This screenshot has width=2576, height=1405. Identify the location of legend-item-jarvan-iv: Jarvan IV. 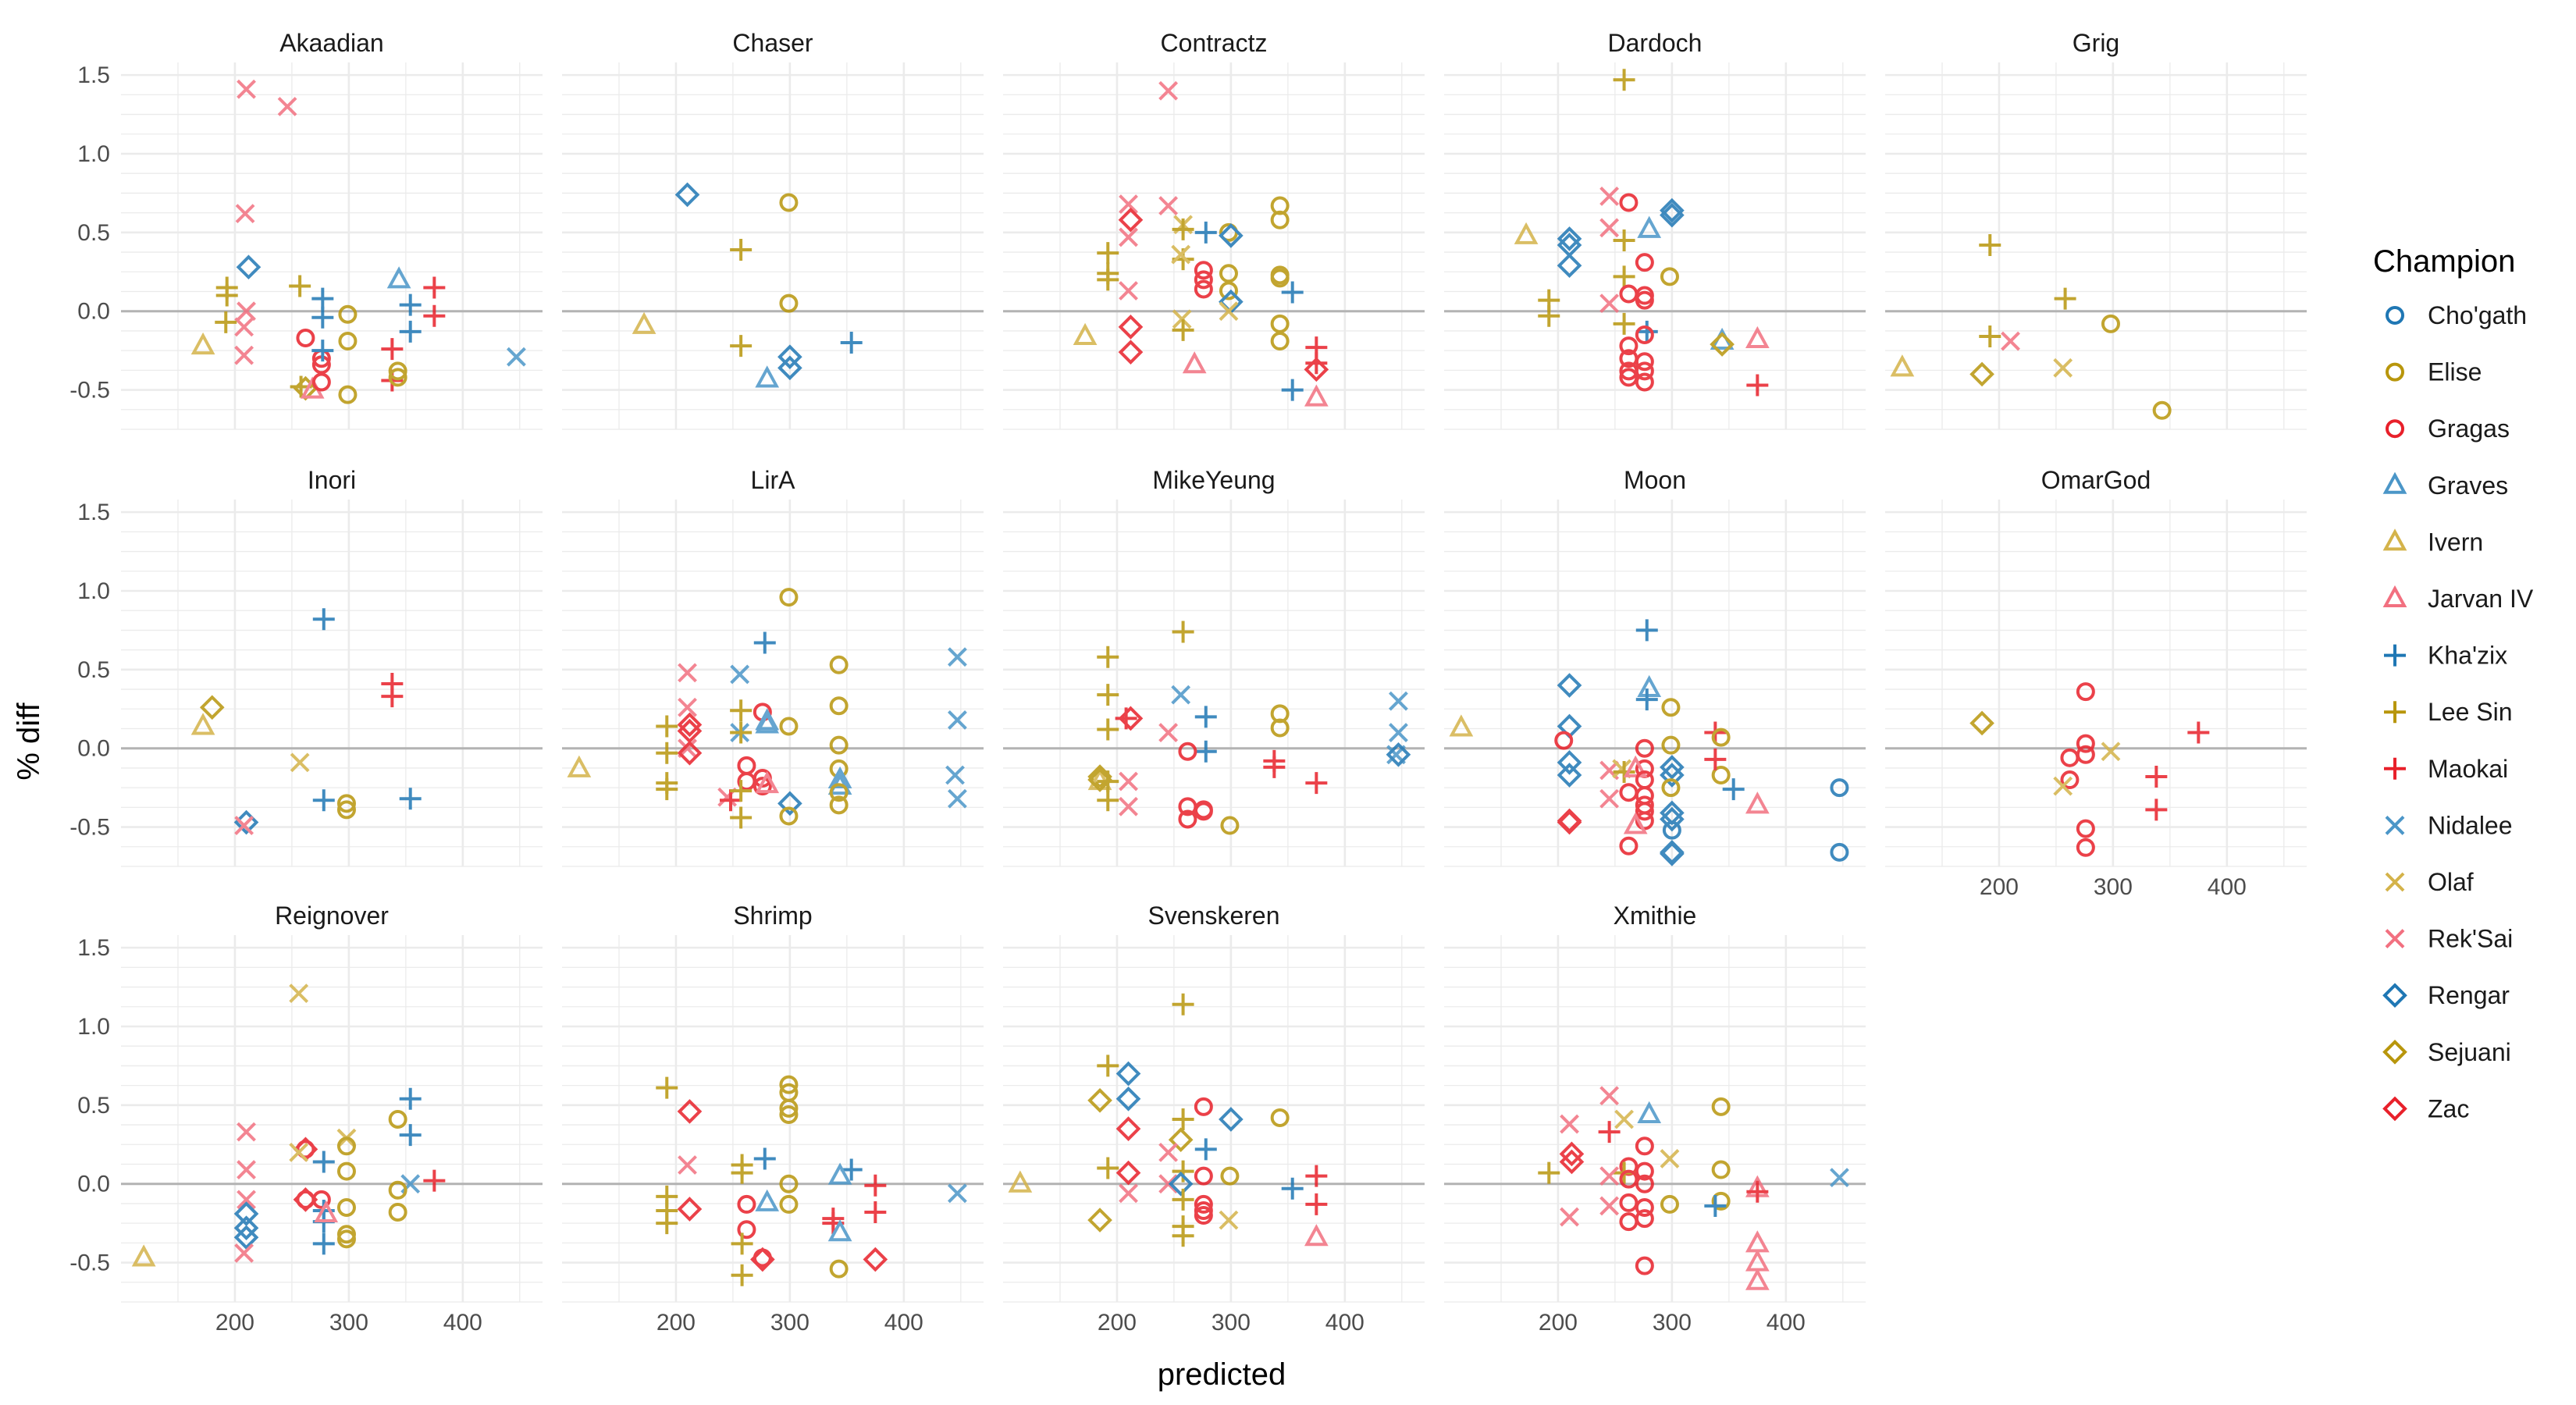
(2458, 599).